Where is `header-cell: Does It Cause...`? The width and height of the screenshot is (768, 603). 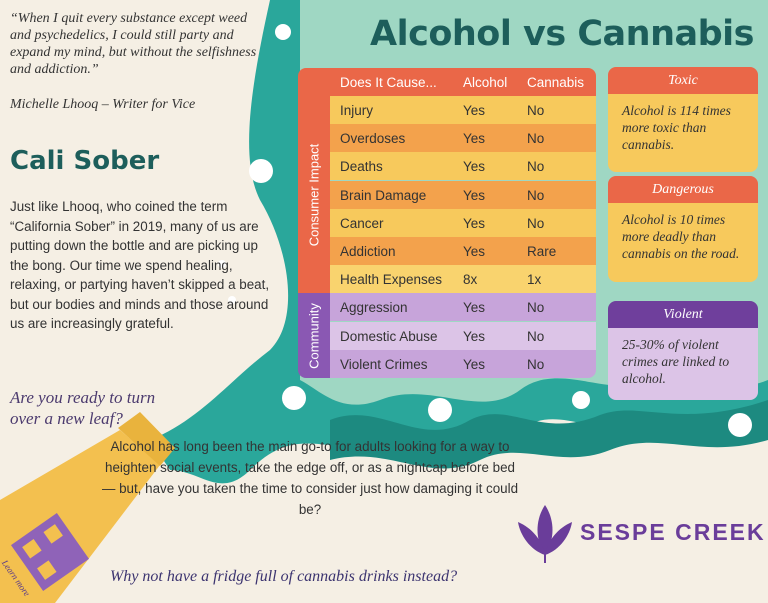 header-cell: Does It Cause... is located at coordinates (388, 82).